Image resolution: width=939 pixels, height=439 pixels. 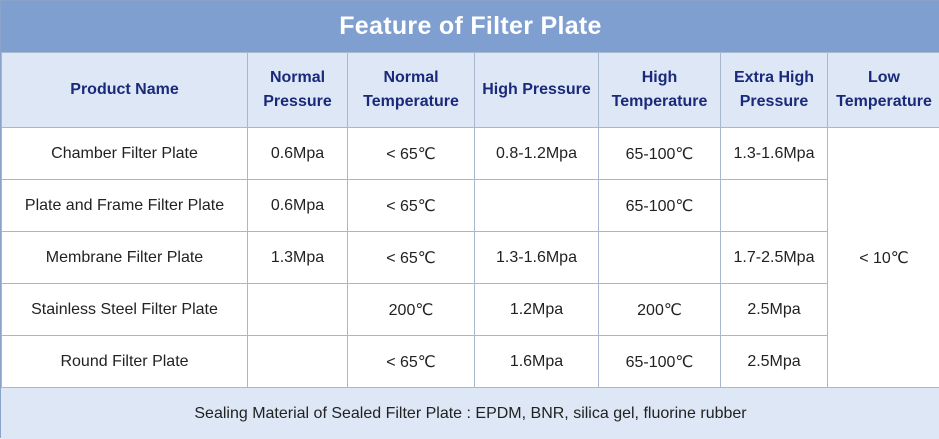 What do you see at coordinates (411, 90) in the screenshot?
I see `header-normal-temperature: Normal Temperature` at bounding box center [411, 90].